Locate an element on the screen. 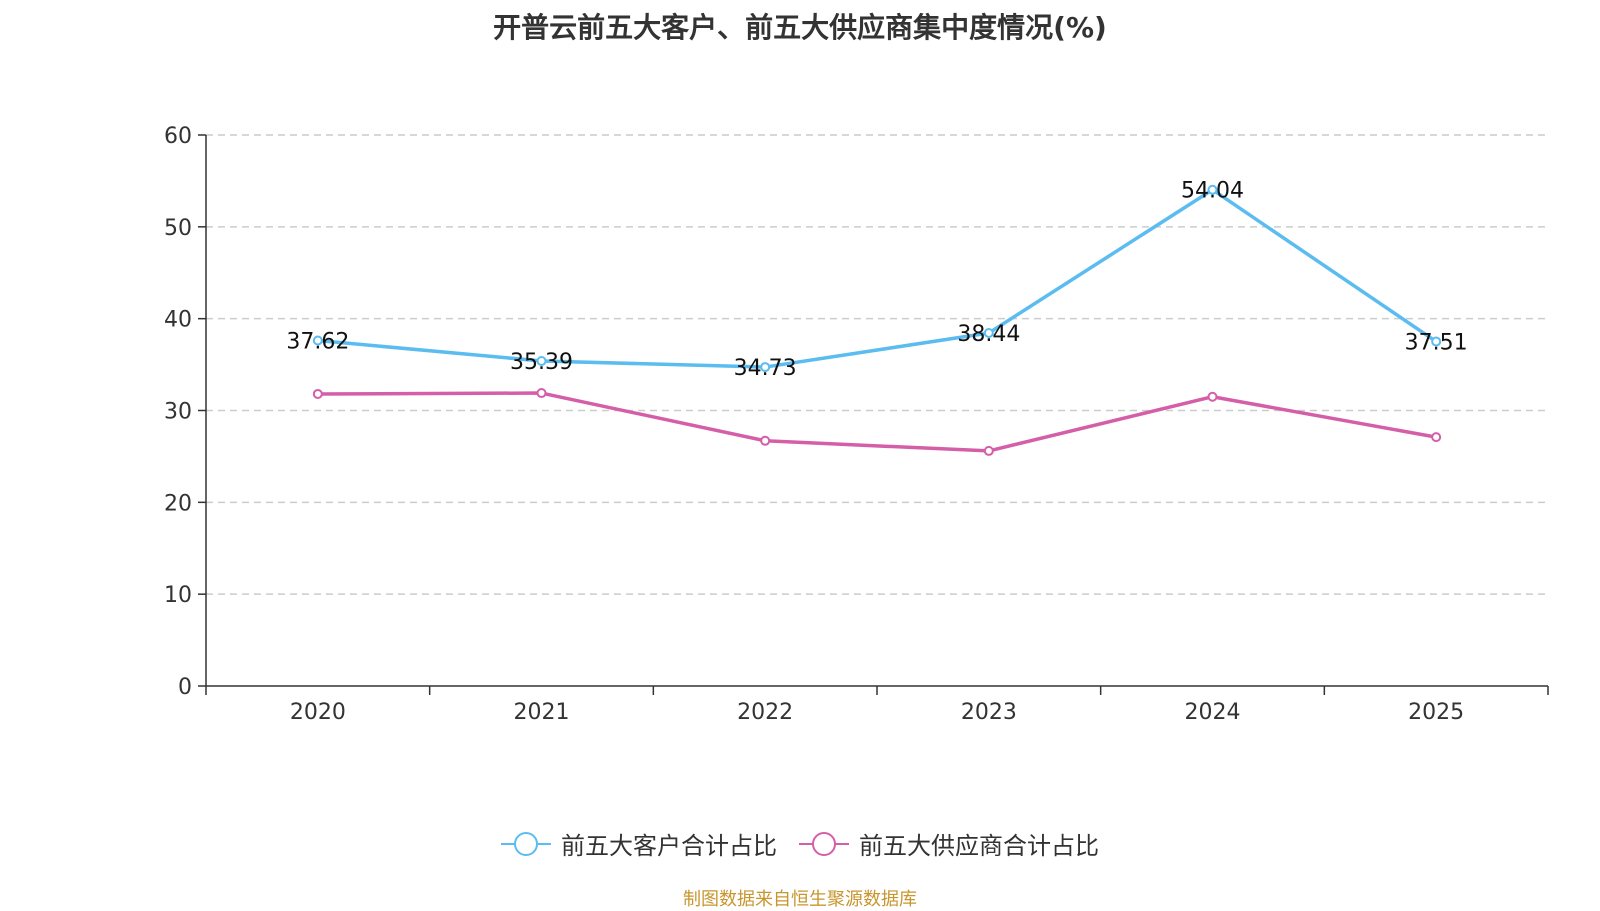 Image resolution: width=1600 pixels, height=911 pixels. x-tick-label: 2025 is located at coordinates (1436, 712).